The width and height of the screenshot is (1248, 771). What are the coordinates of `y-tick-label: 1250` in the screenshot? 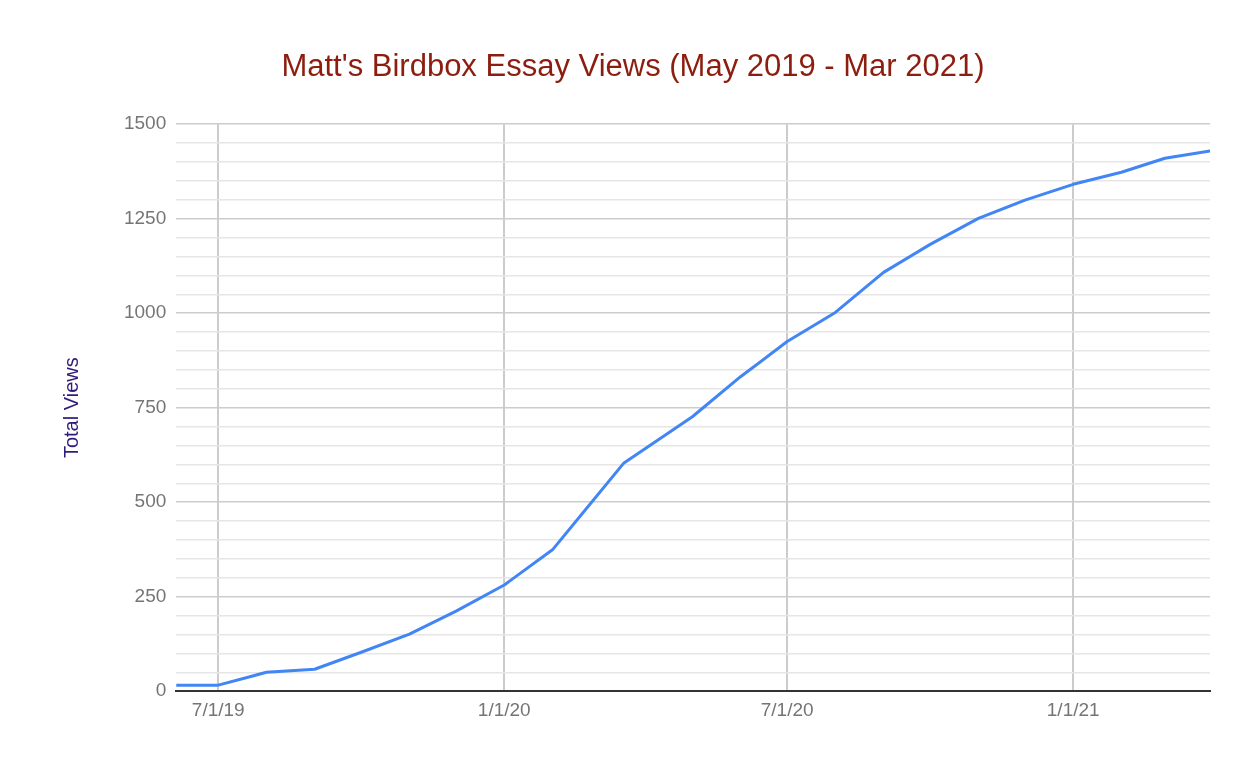 It's located at (145, 217).